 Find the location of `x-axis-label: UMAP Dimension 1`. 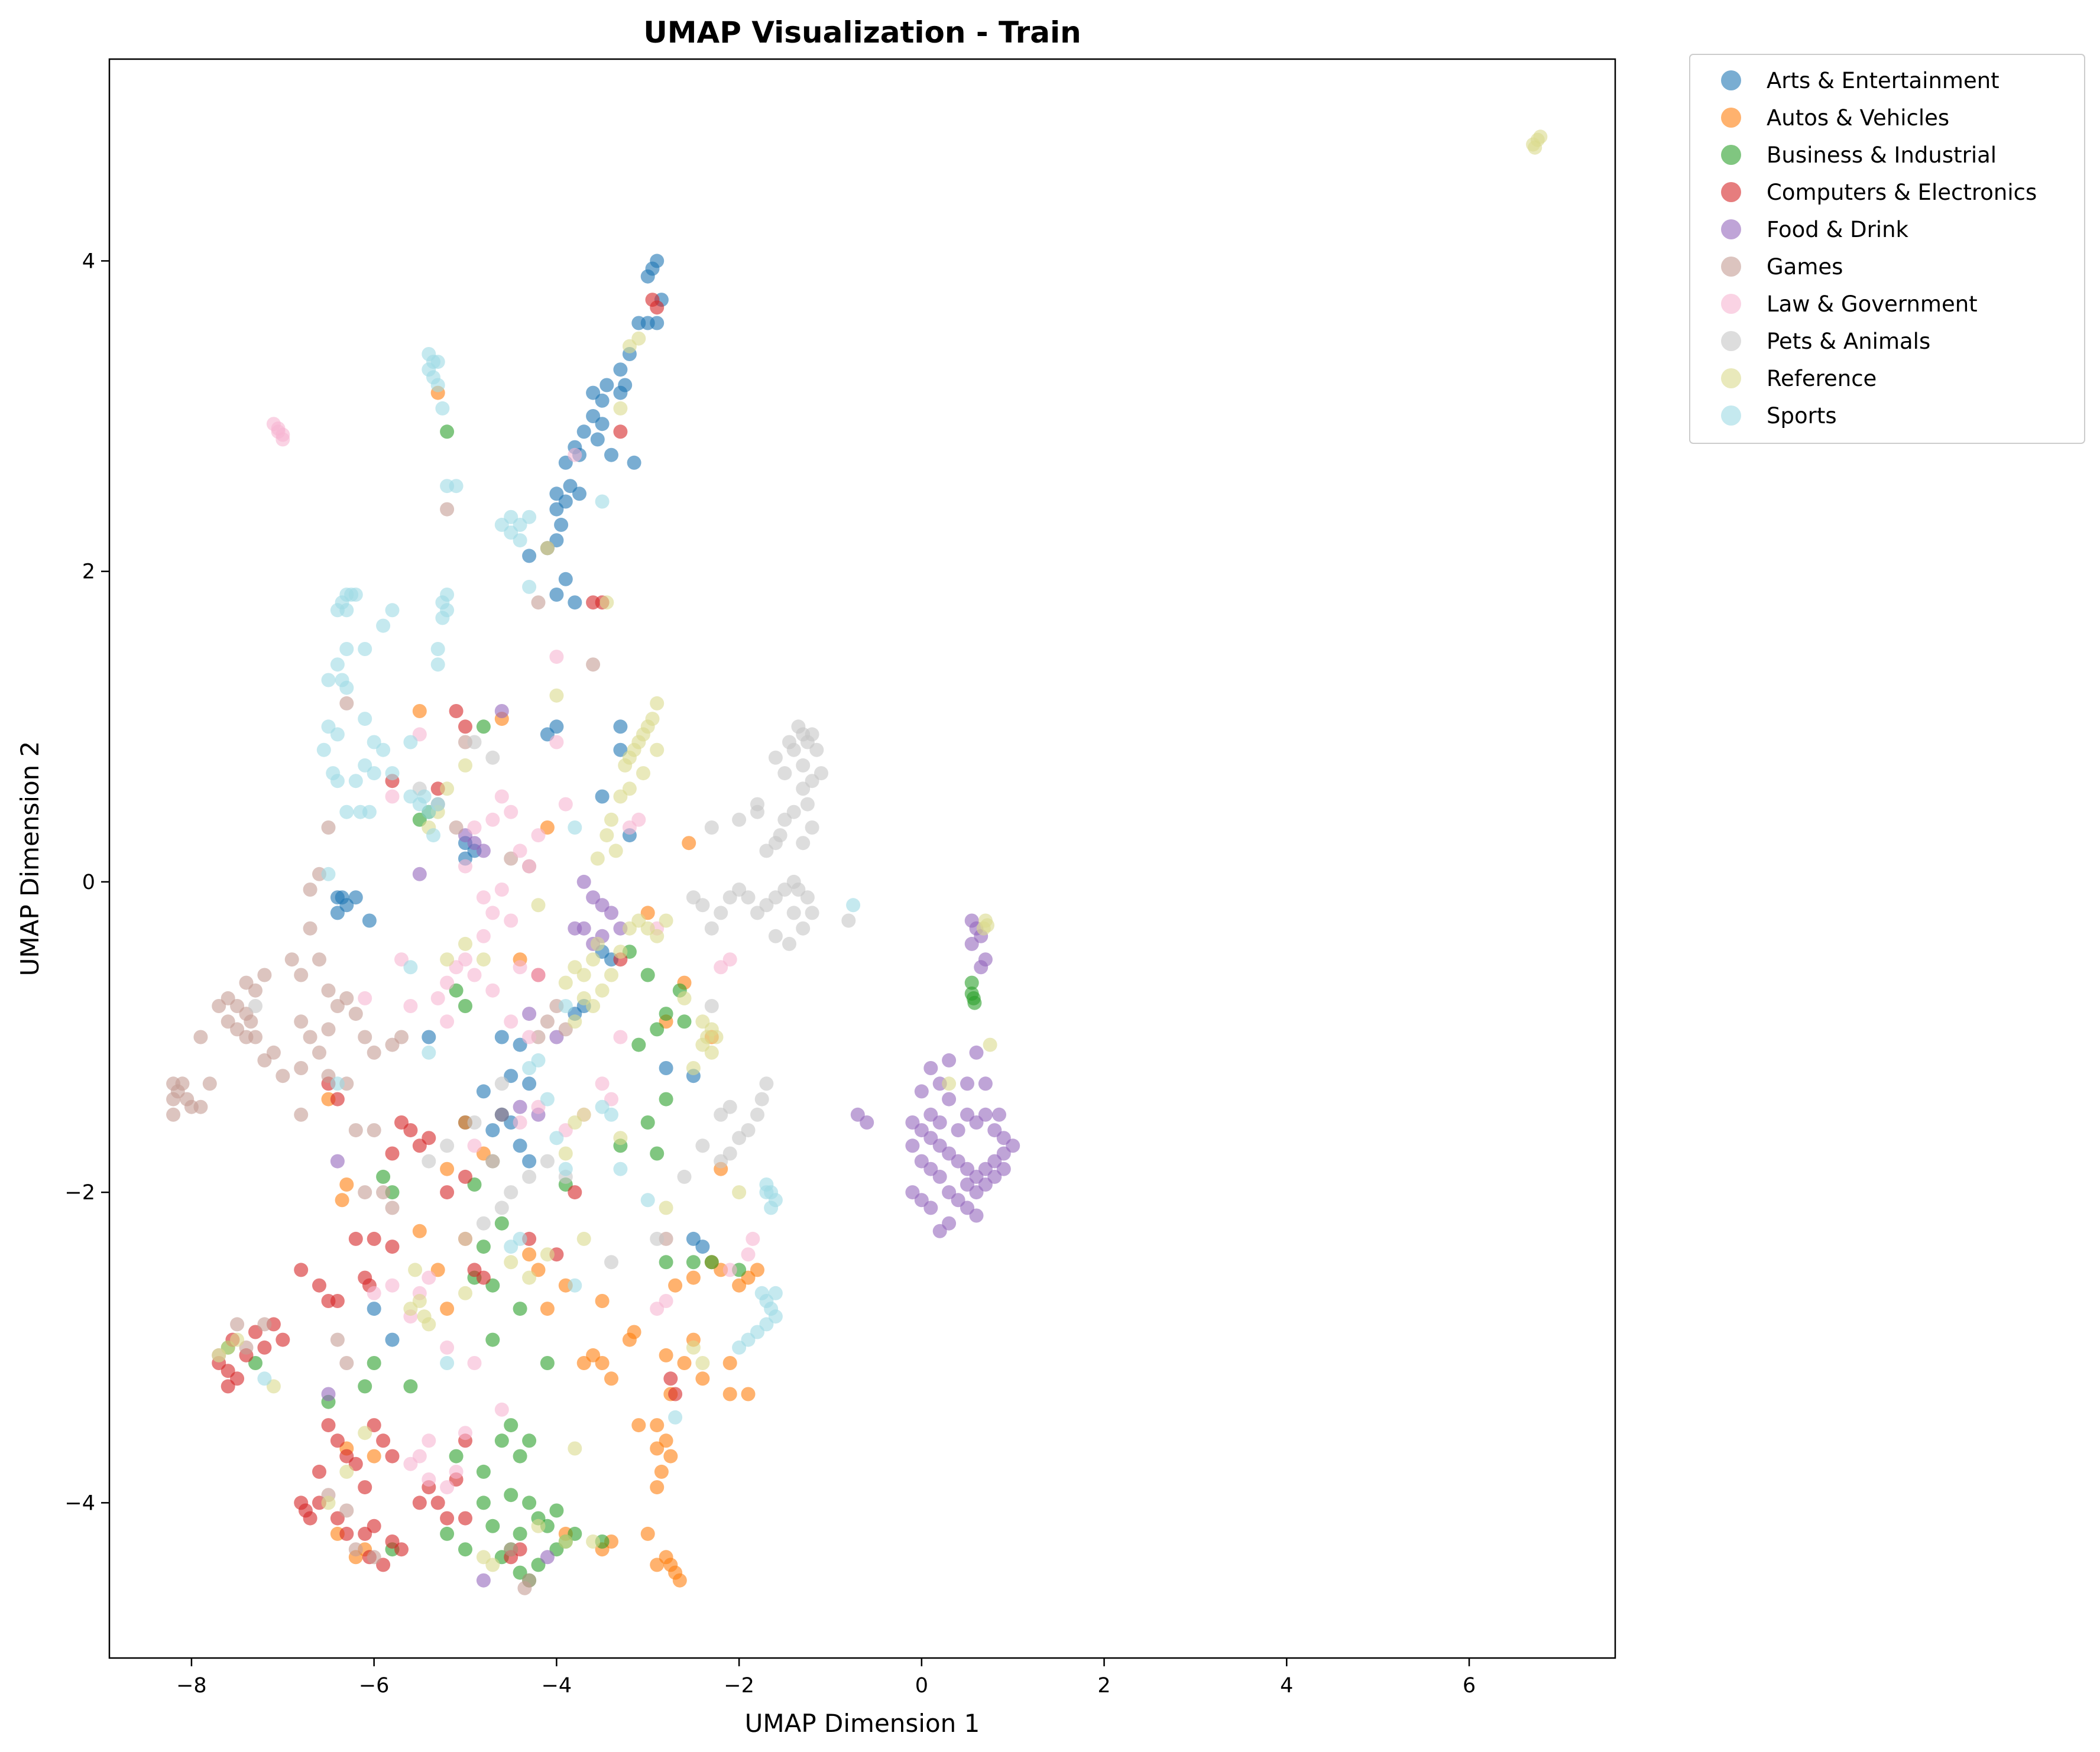

x-axis-label: UMAP Dimension 1 is located at coordinates (862, 1723).